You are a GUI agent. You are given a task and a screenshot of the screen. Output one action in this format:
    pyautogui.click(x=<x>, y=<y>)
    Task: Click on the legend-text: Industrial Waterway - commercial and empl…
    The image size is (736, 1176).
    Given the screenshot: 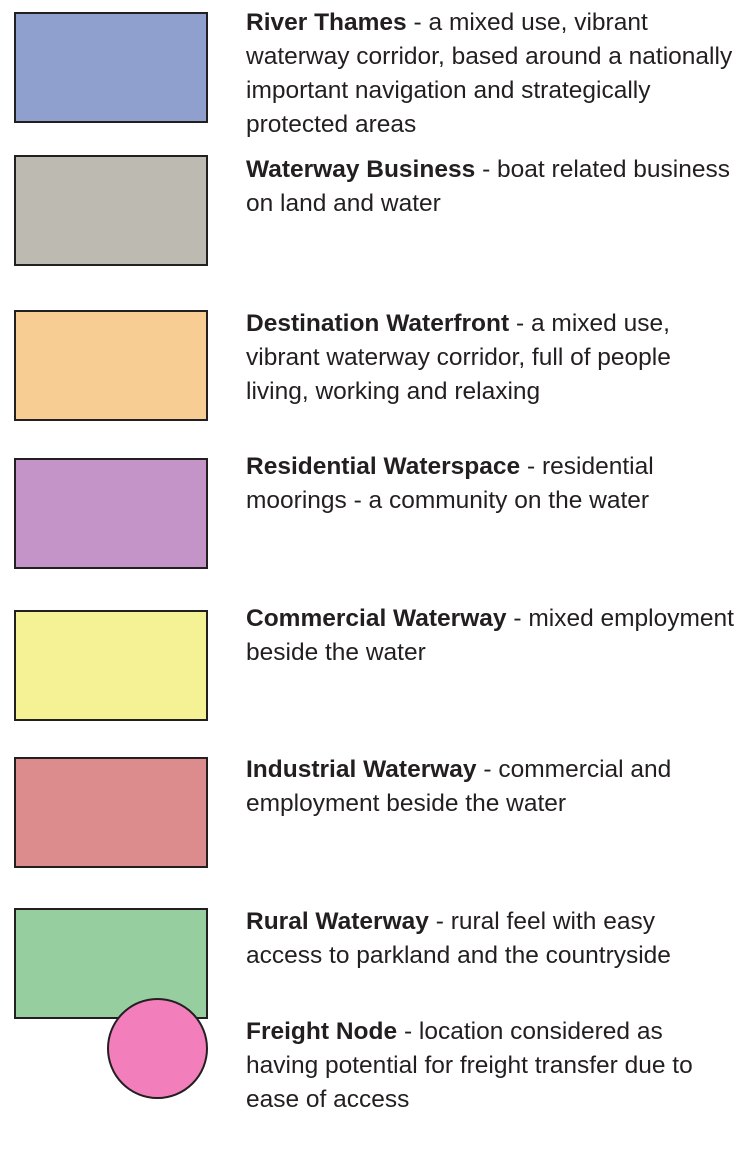 What is the action you would take?
    pyautogui.click(x=491, y=787)
    